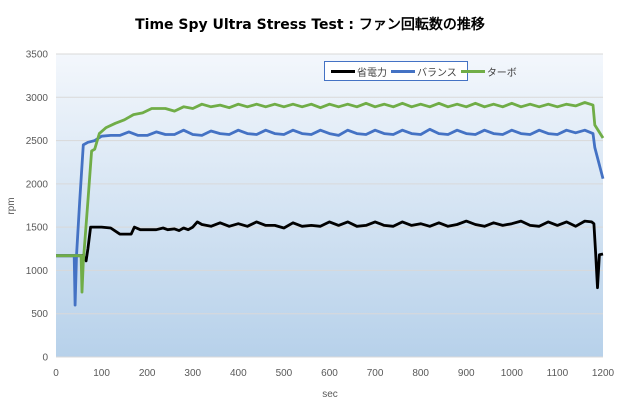  Describe the element at coordinates (39, 314) in the screenshot. I see `y-tick-label: 500` at that location.